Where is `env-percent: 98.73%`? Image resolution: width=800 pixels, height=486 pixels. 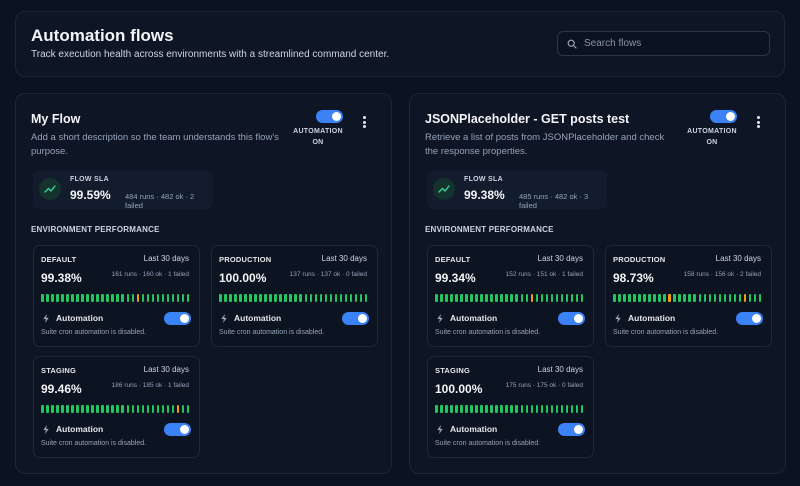 env-percent: 98.73% is located at coordinates (633, 278).